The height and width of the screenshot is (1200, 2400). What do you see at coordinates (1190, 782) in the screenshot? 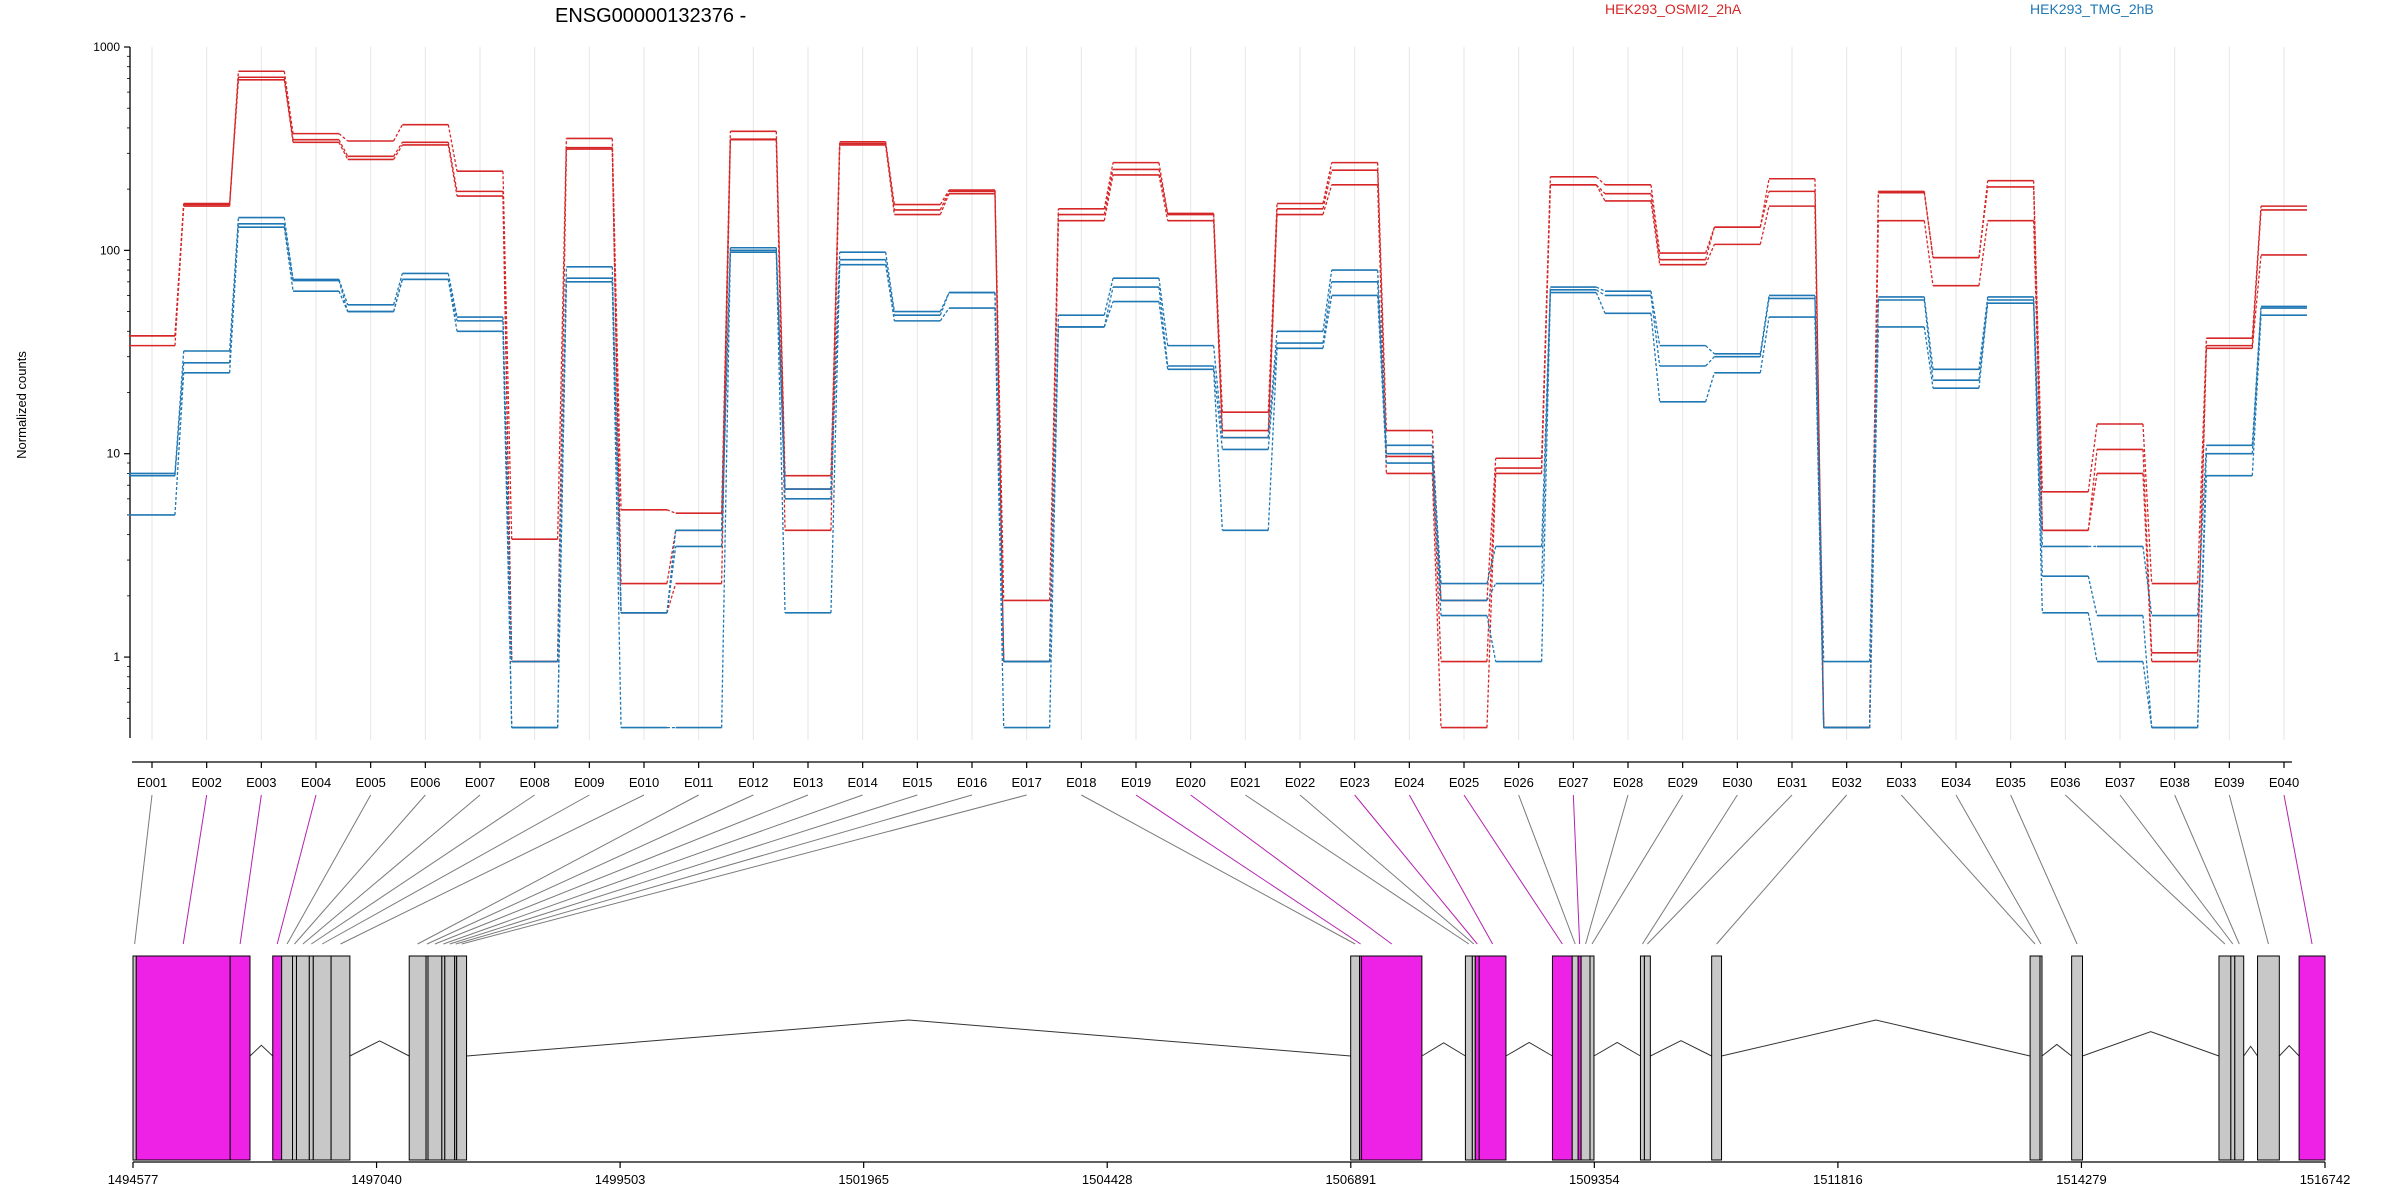
I see `exon-label-E020: E020` at bounding box center [1190, 782].